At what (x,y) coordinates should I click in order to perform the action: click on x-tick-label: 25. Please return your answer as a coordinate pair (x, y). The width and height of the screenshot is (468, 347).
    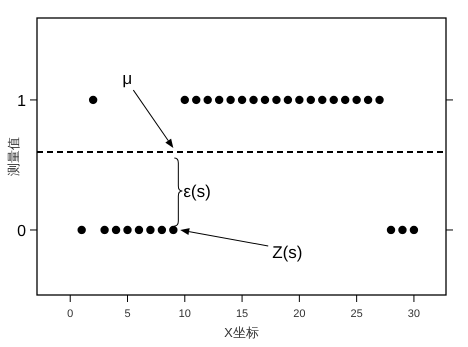
    Looking at the image, I should click on (356, 314).